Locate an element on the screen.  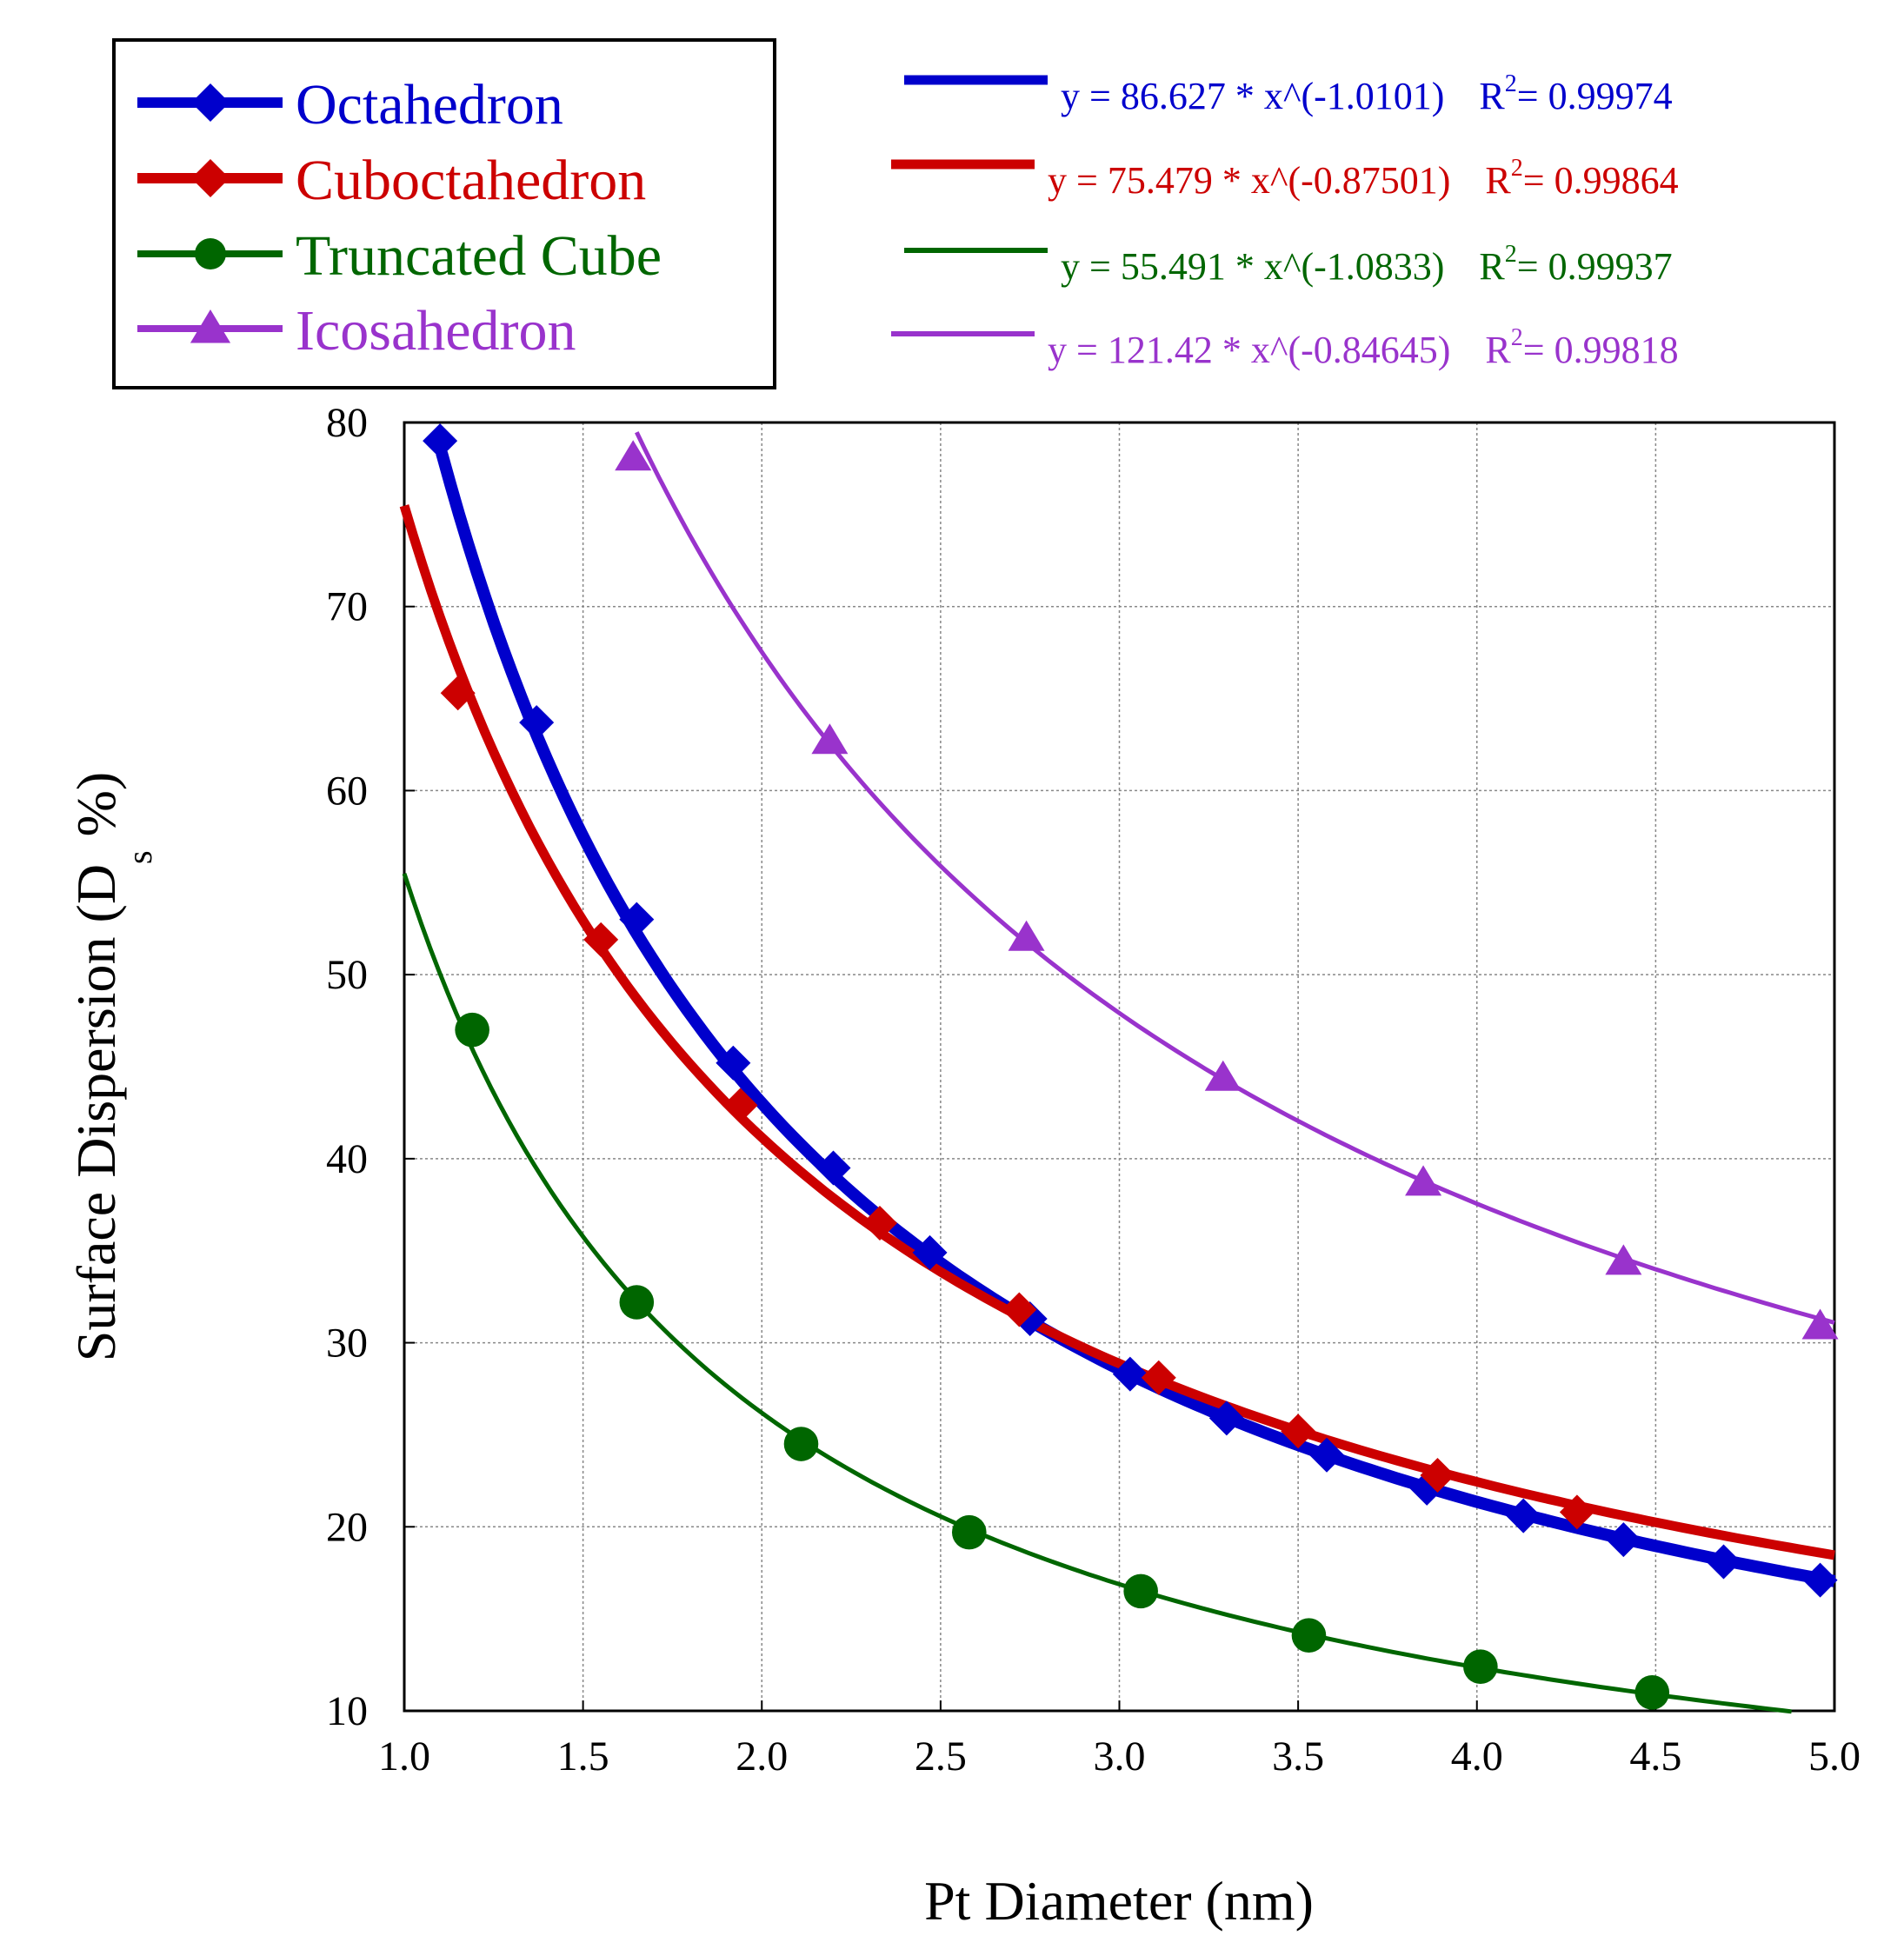
fit-equation-octahedron: y = 86.627 * x^(-1.0101) R2= 0.99974 is located at coordinates (1367, 93).